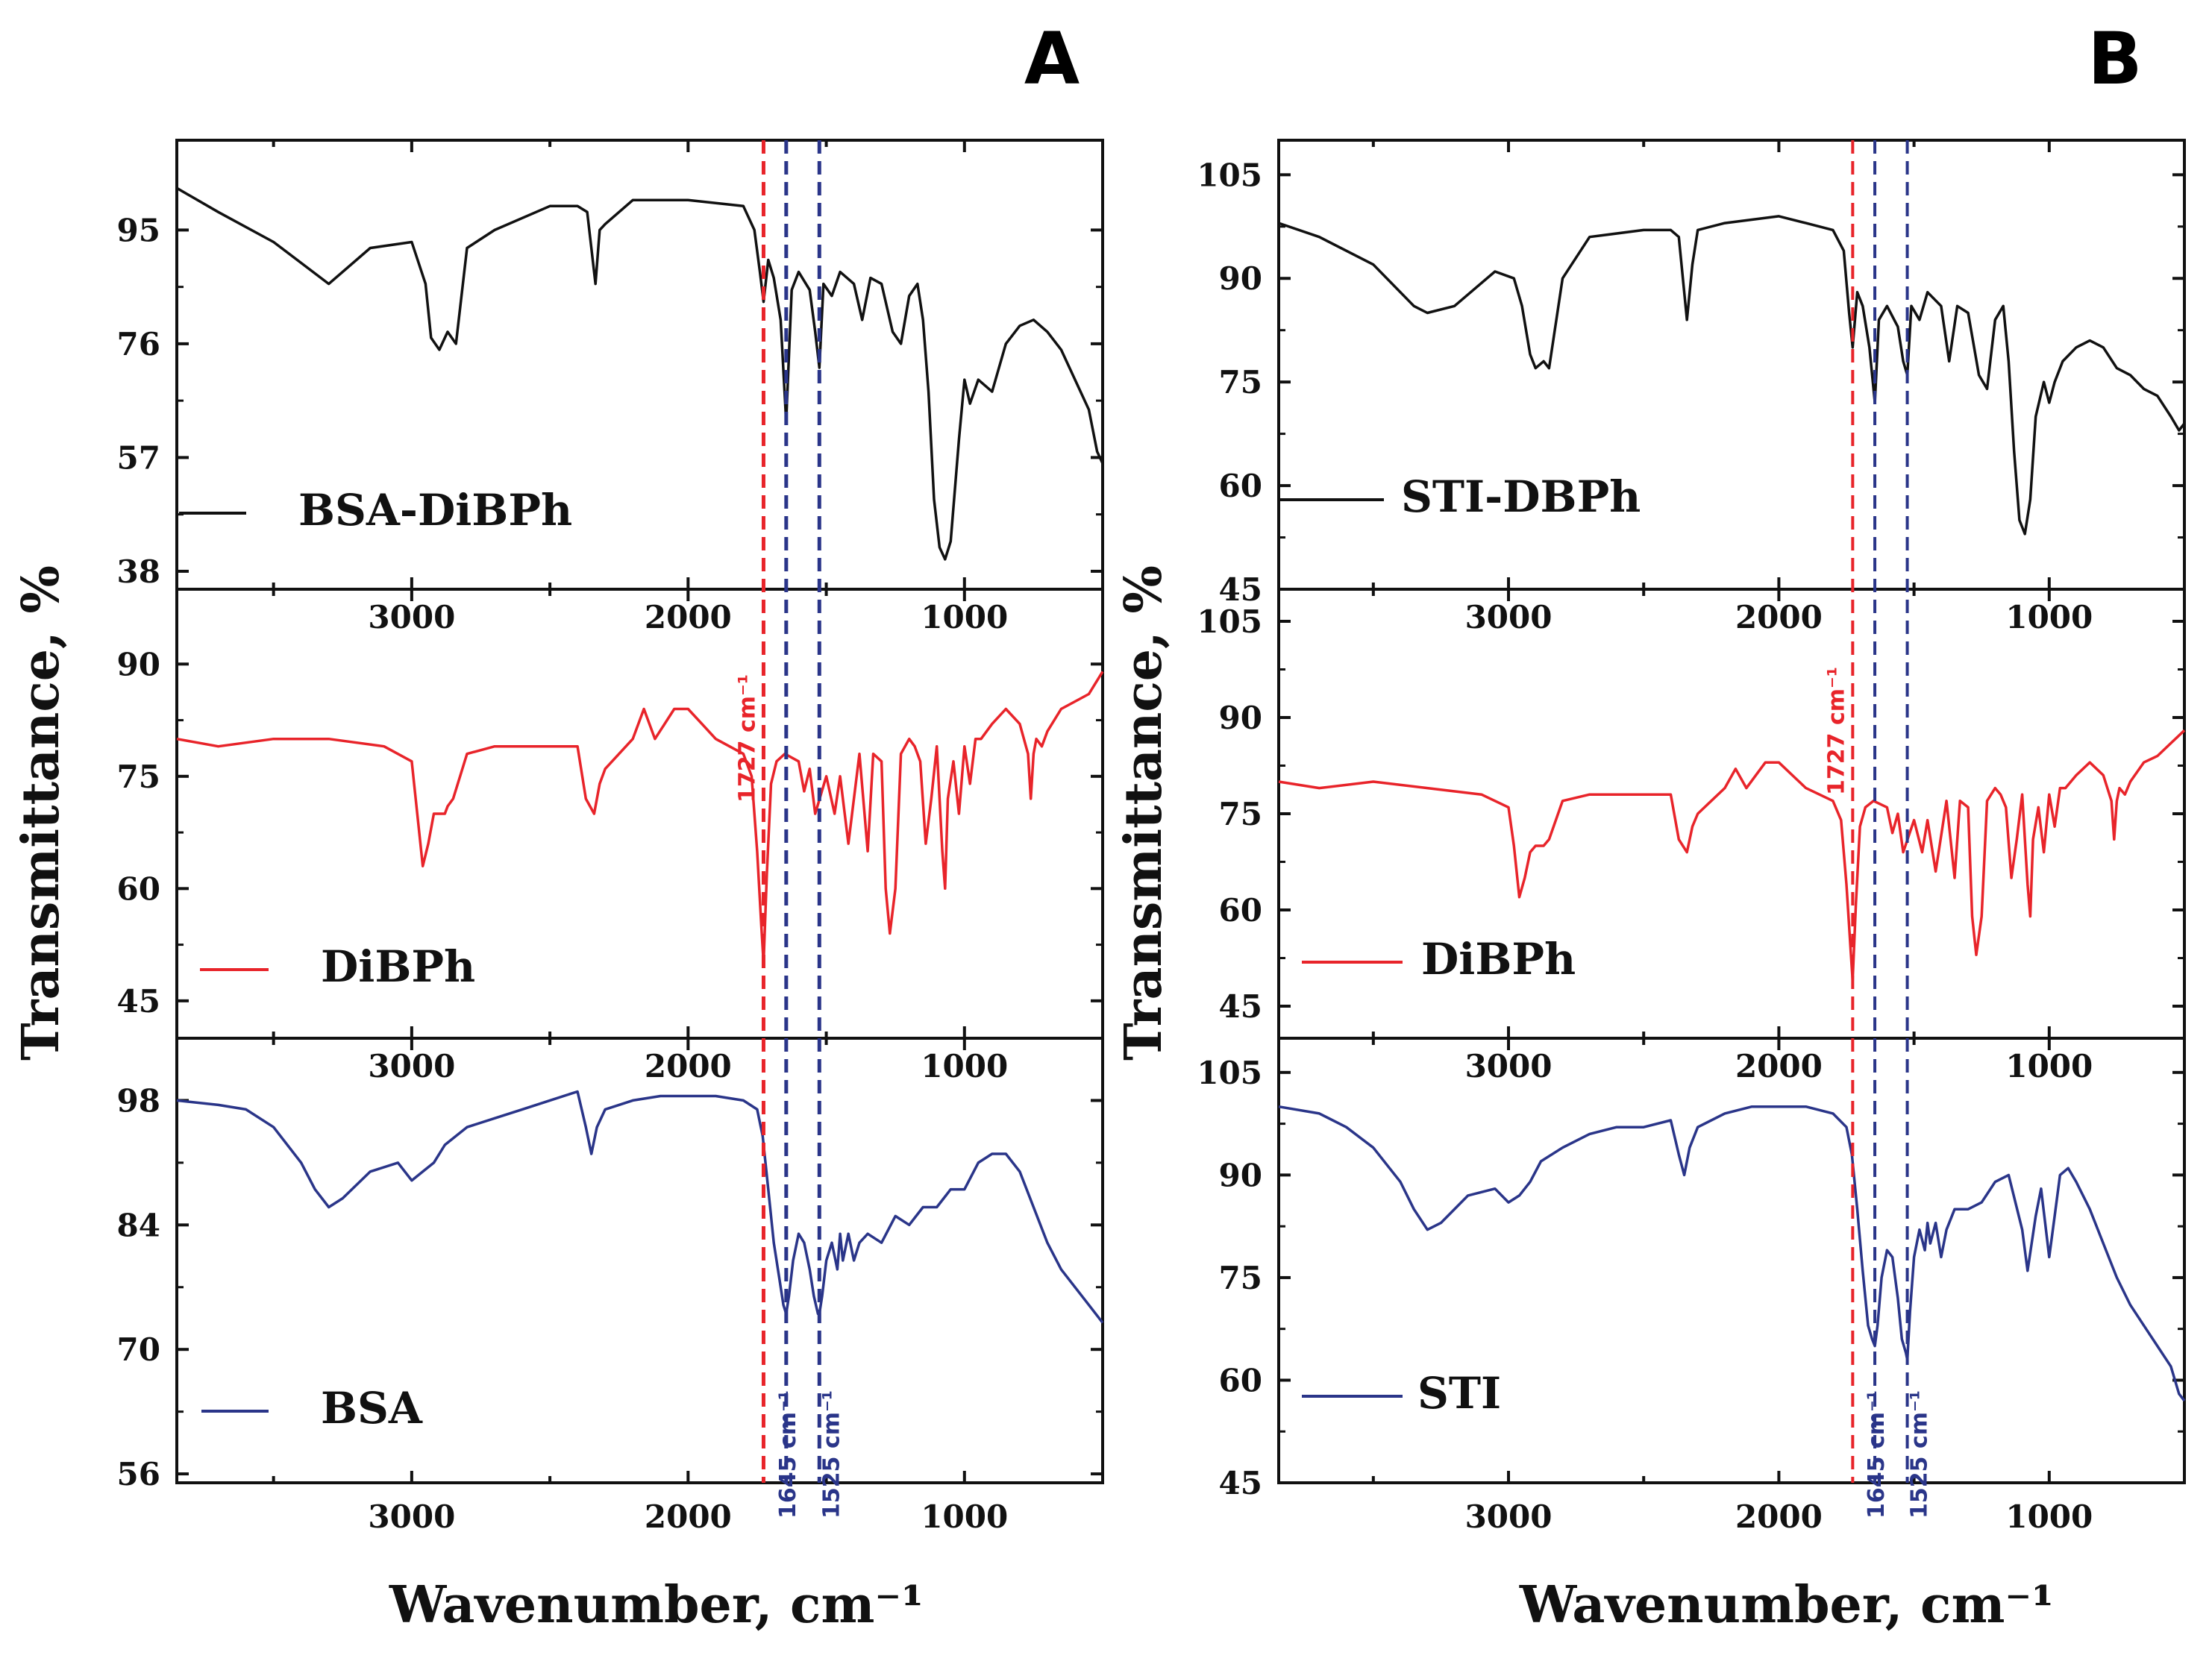  Describe the element at coordinates (138, 1474) in the screenshot. I see `y-tick-label: 56` at that location.